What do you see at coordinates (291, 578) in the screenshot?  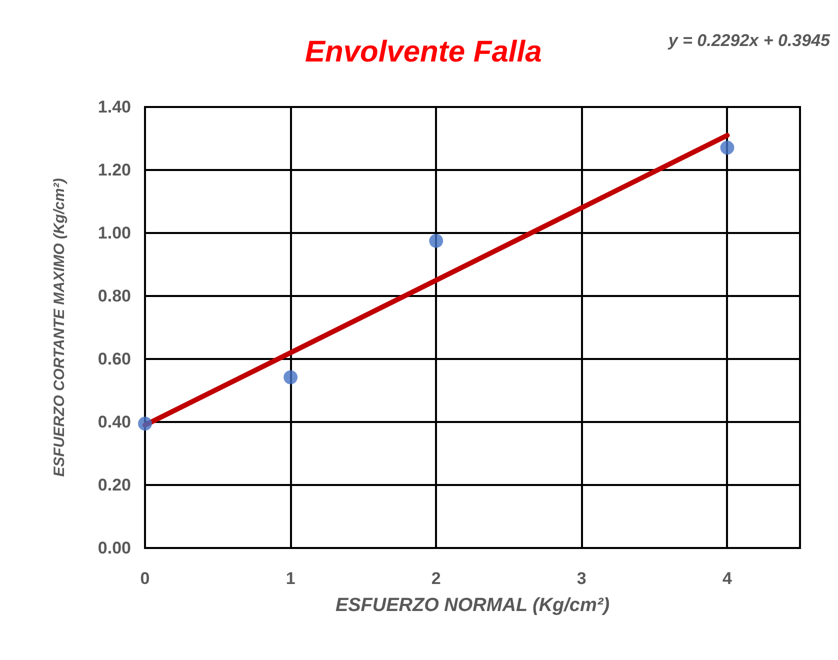 I see `x-tick-label: 1` at bounding box center [291, 578].